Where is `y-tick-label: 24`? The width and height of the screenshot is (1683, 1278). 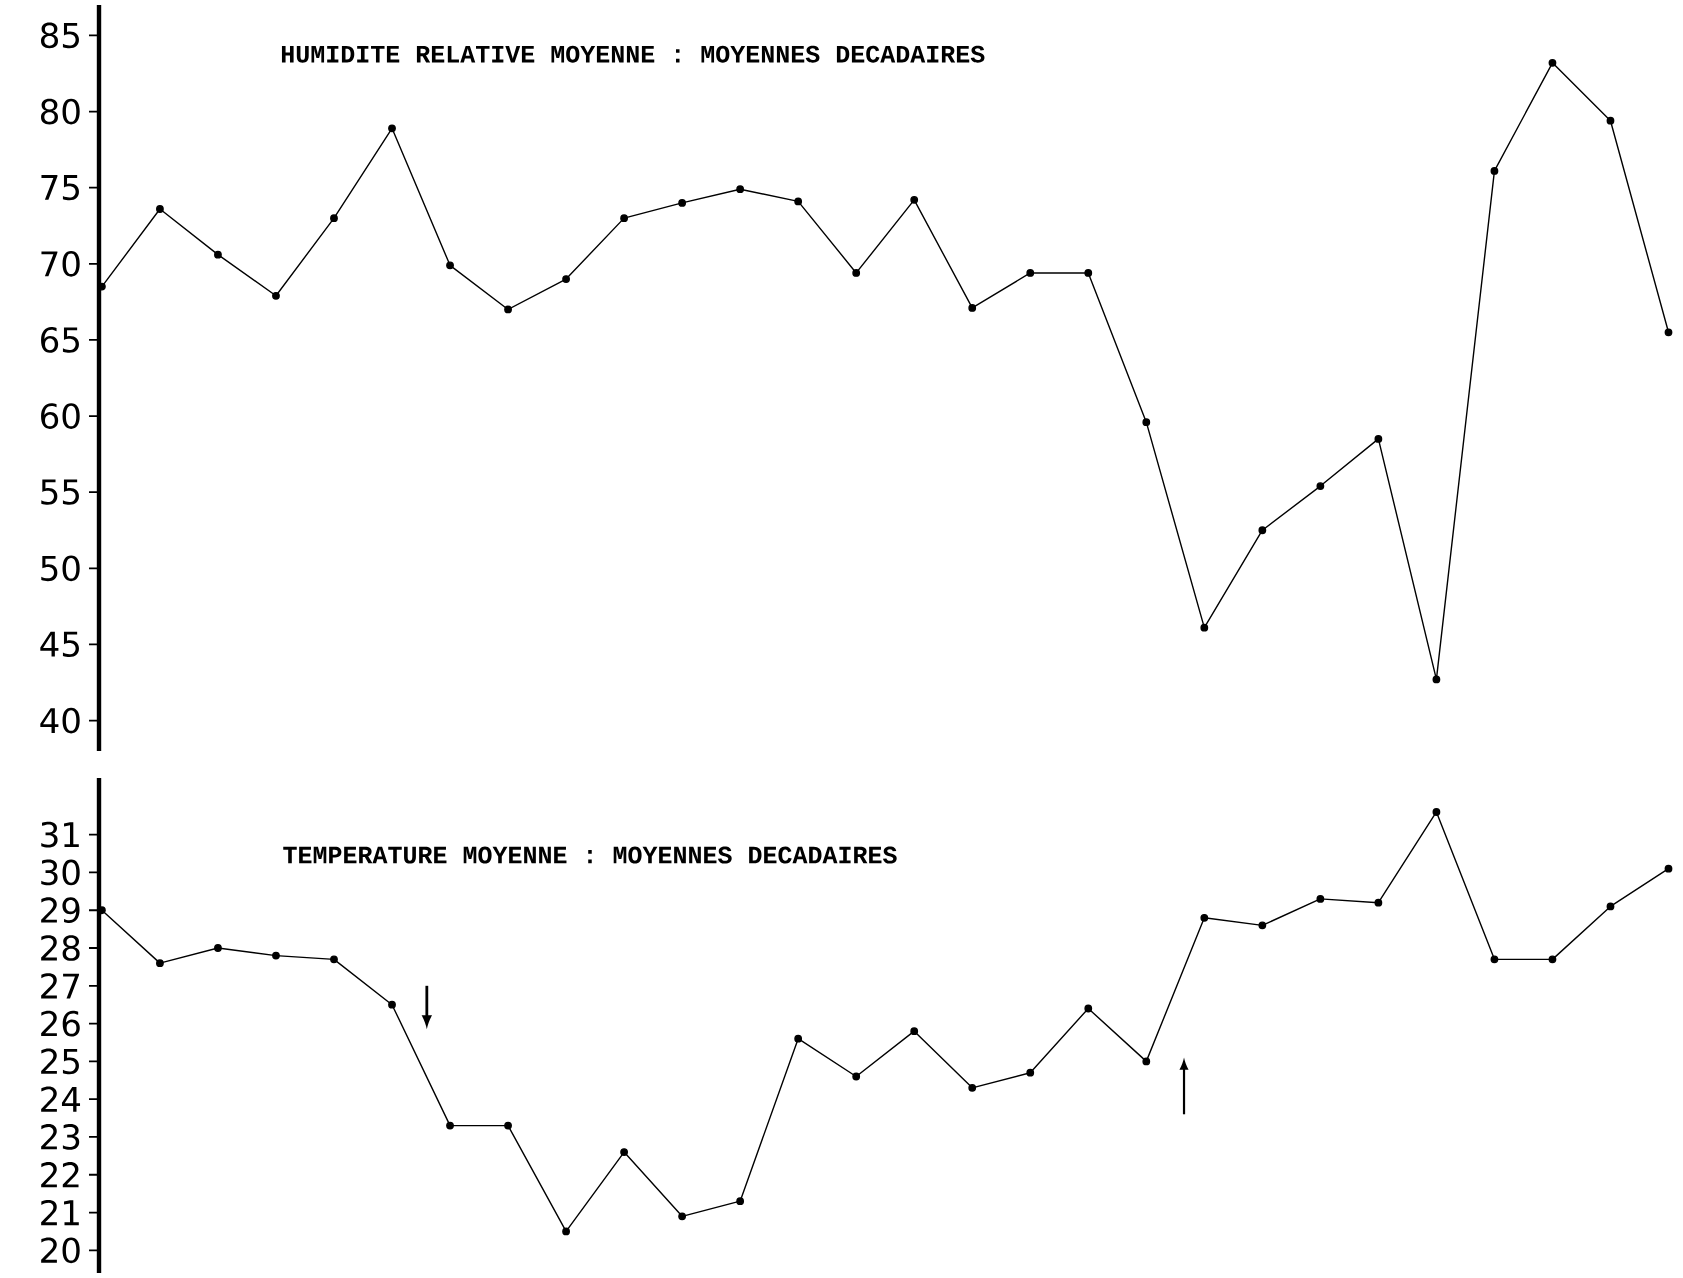 y-tick-label: 24 is located at coordinates (61, 1099).